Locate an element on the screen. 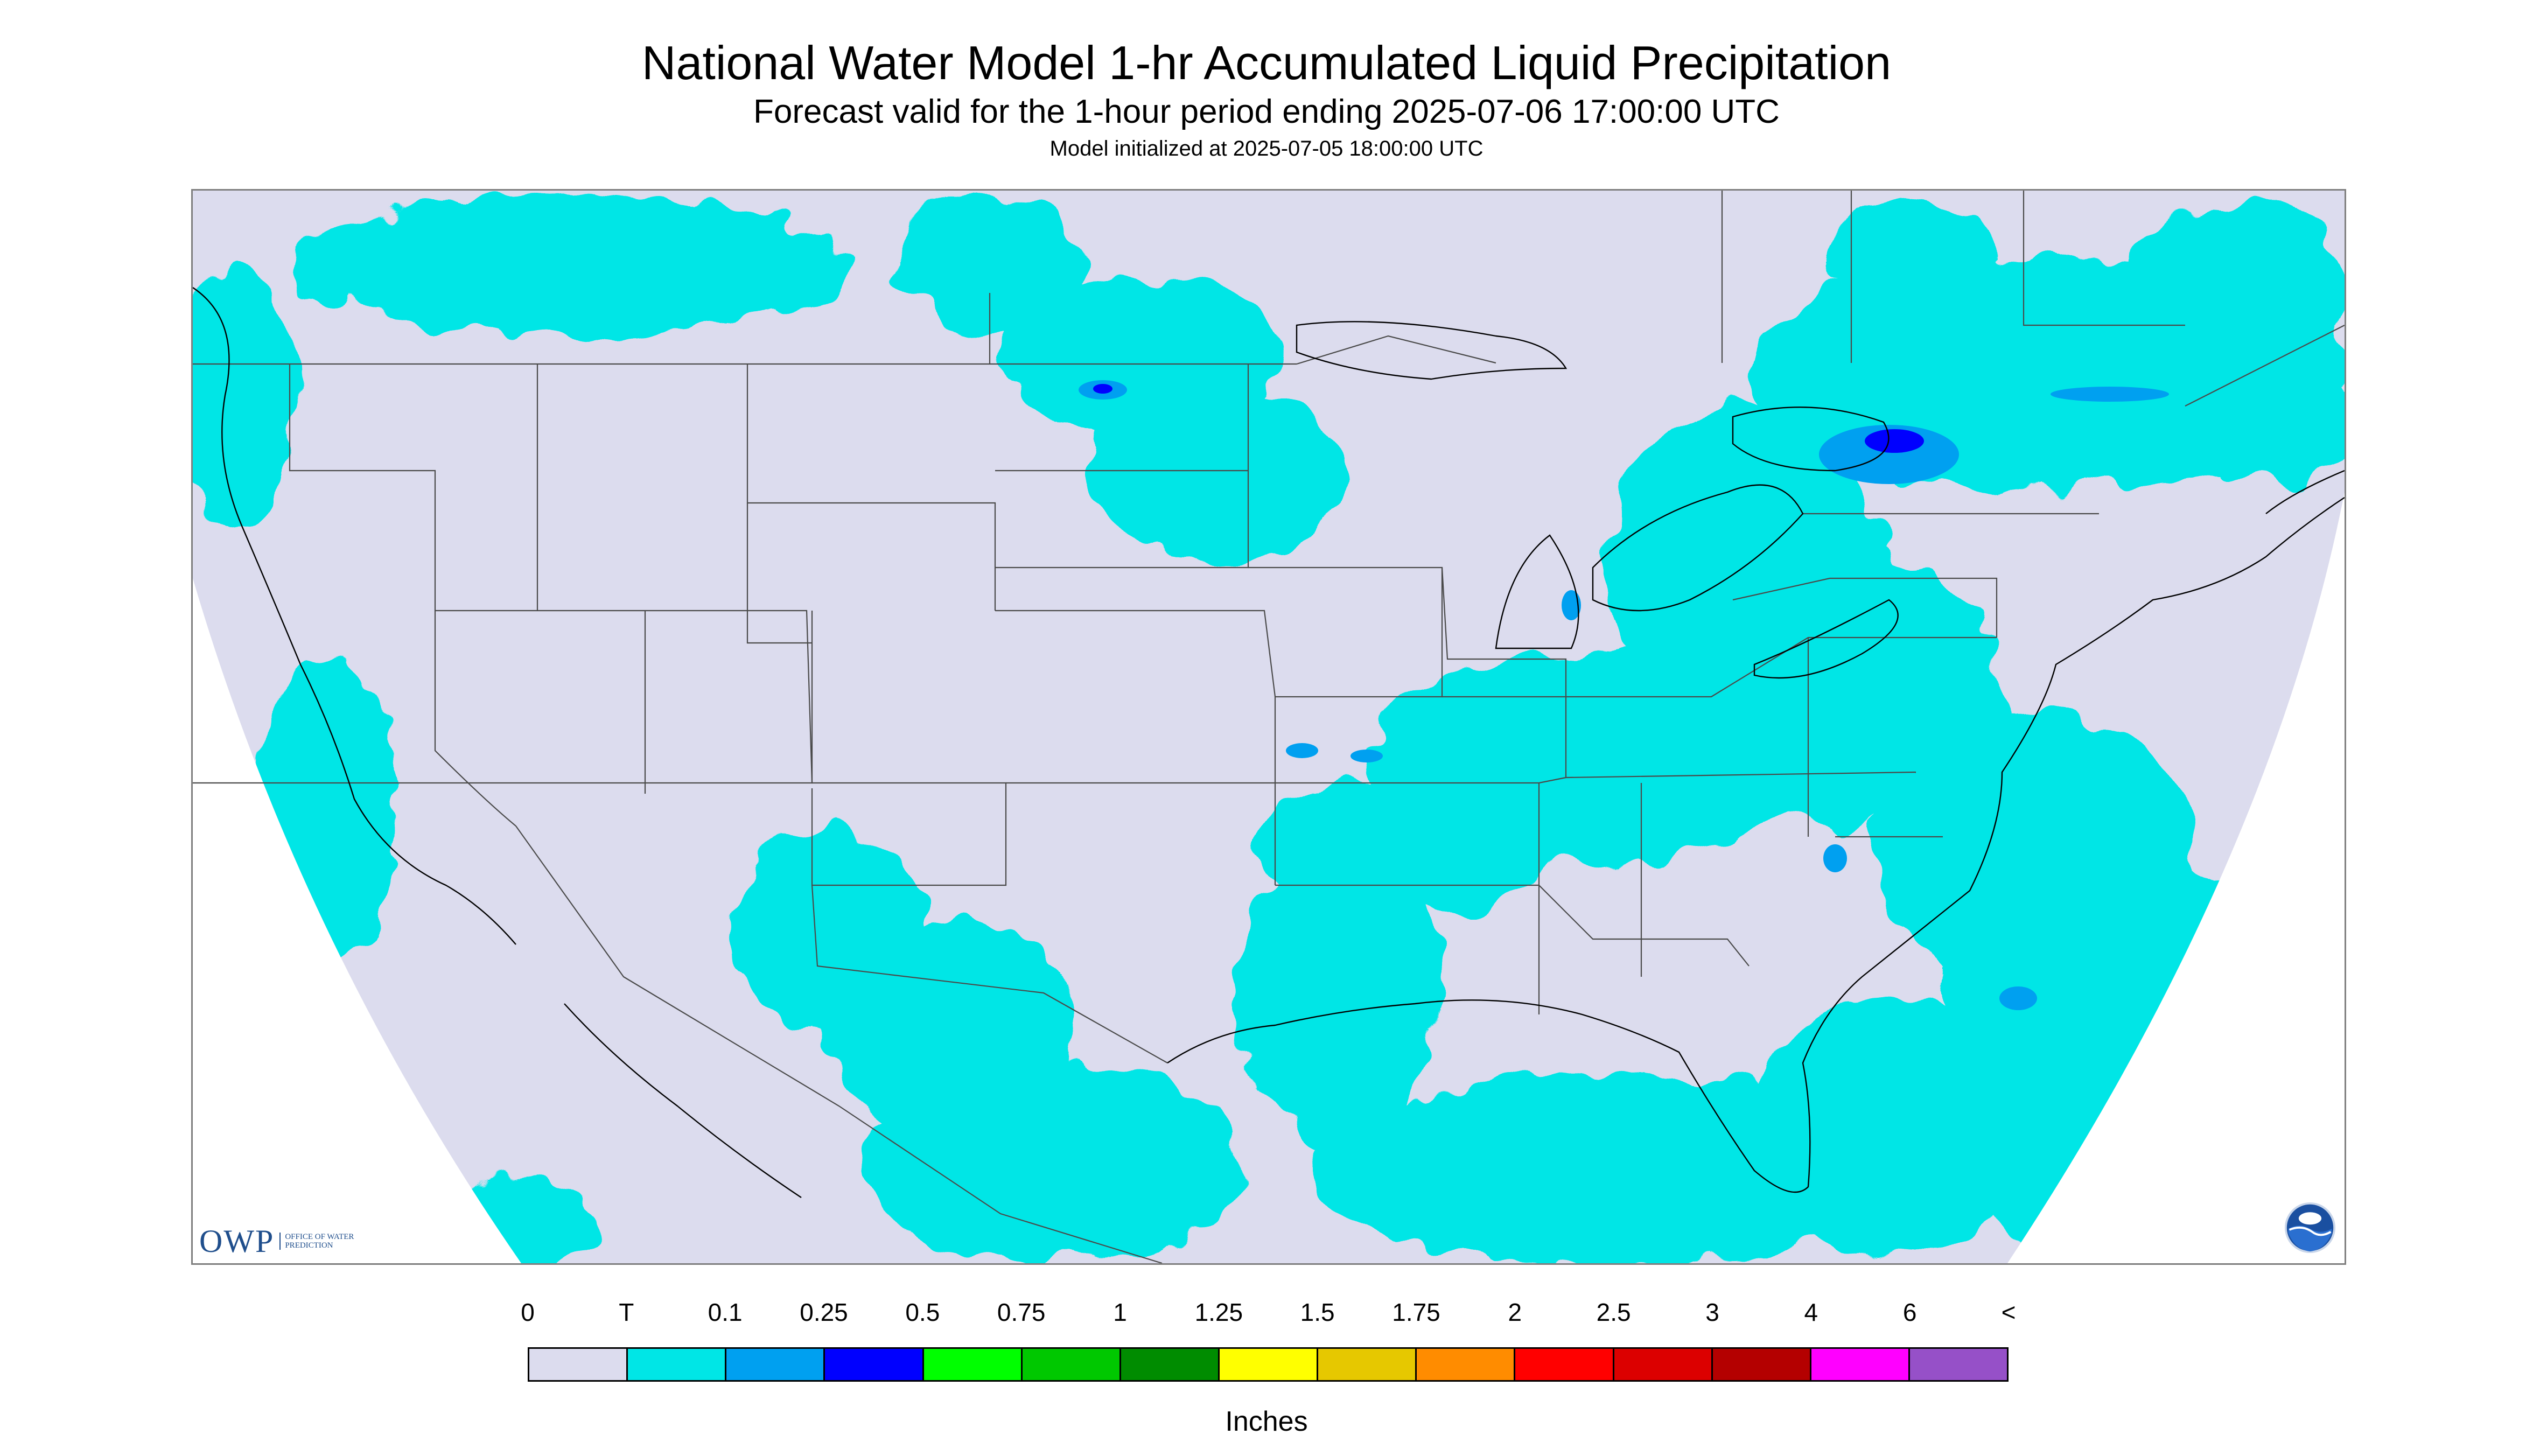 The height and width of the screenshot is (1456, 2533). precip-0-25-areas is located at coordinates (1509, 418).